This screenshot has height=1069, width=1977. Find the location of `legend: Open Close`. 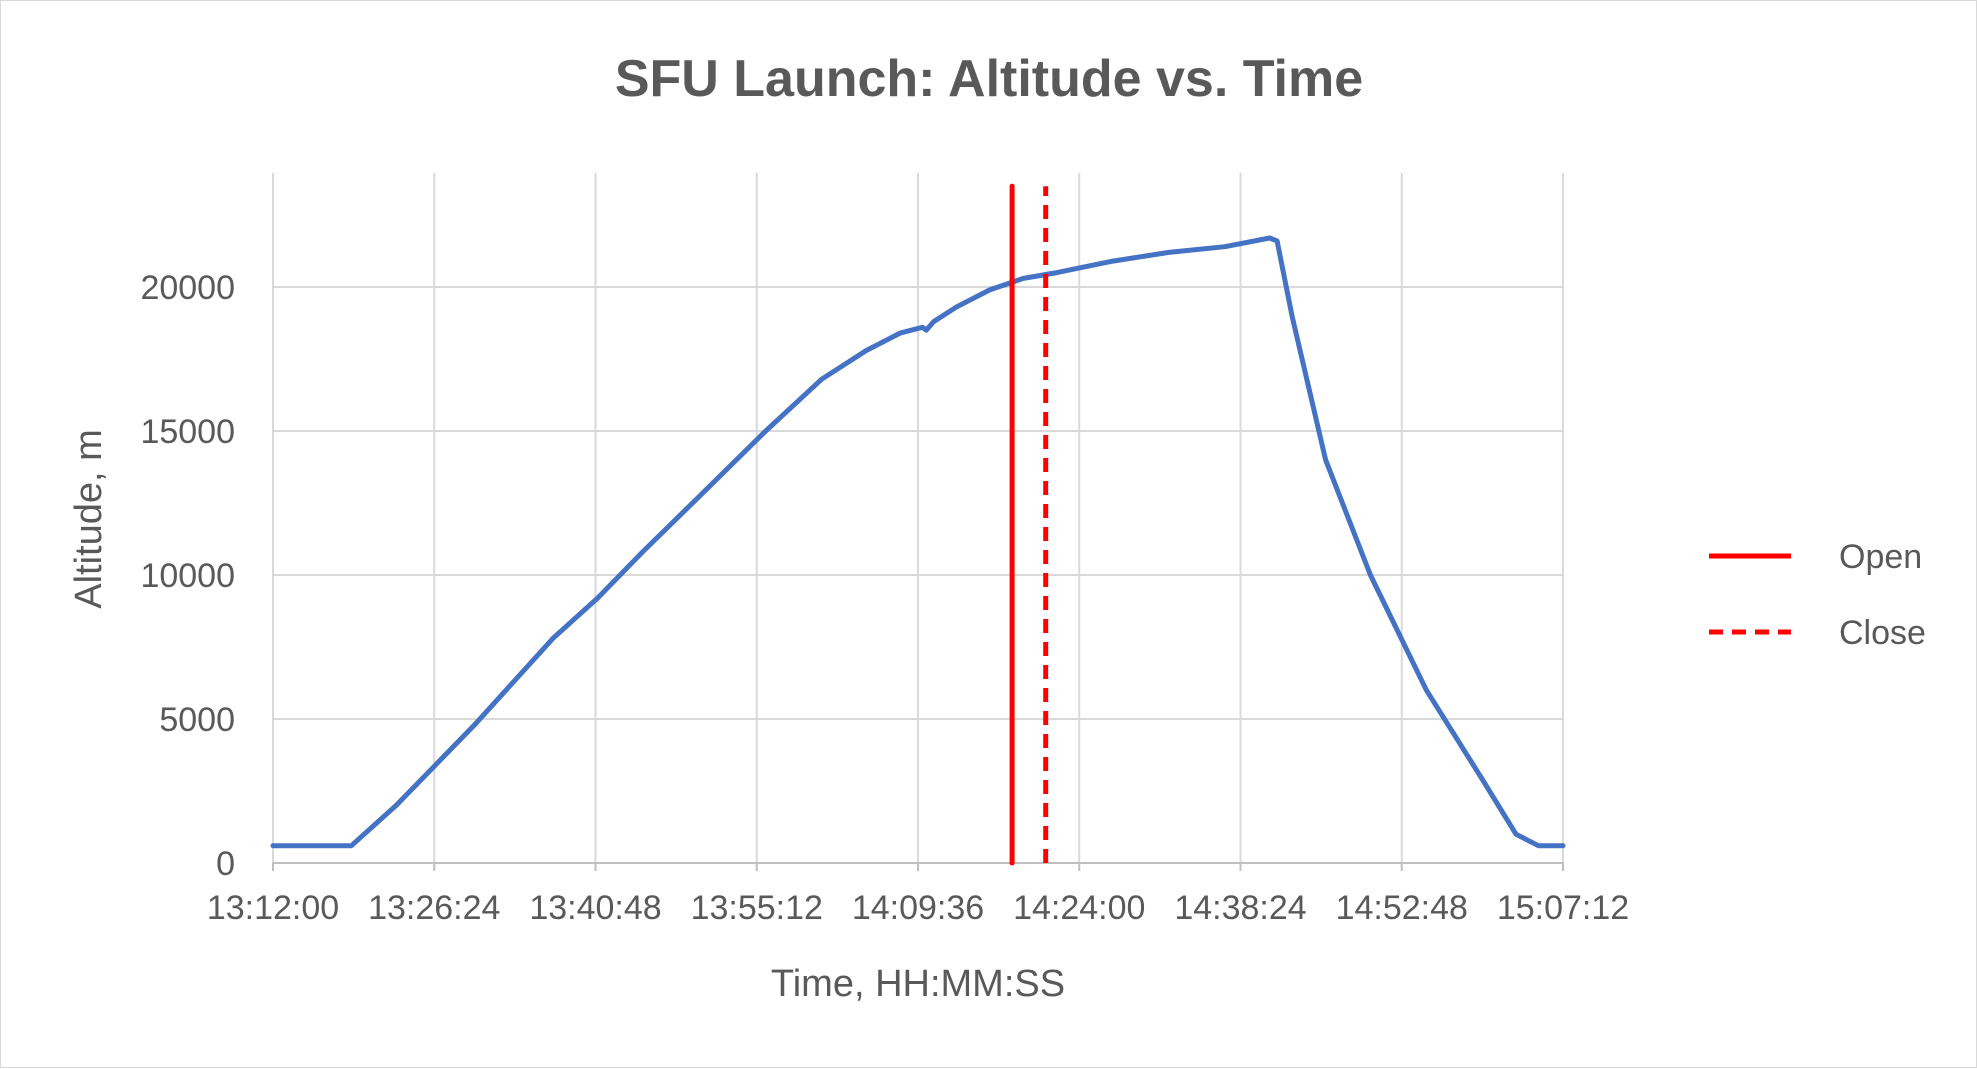

legend: Open Close is located at coordinates (1817, 595).